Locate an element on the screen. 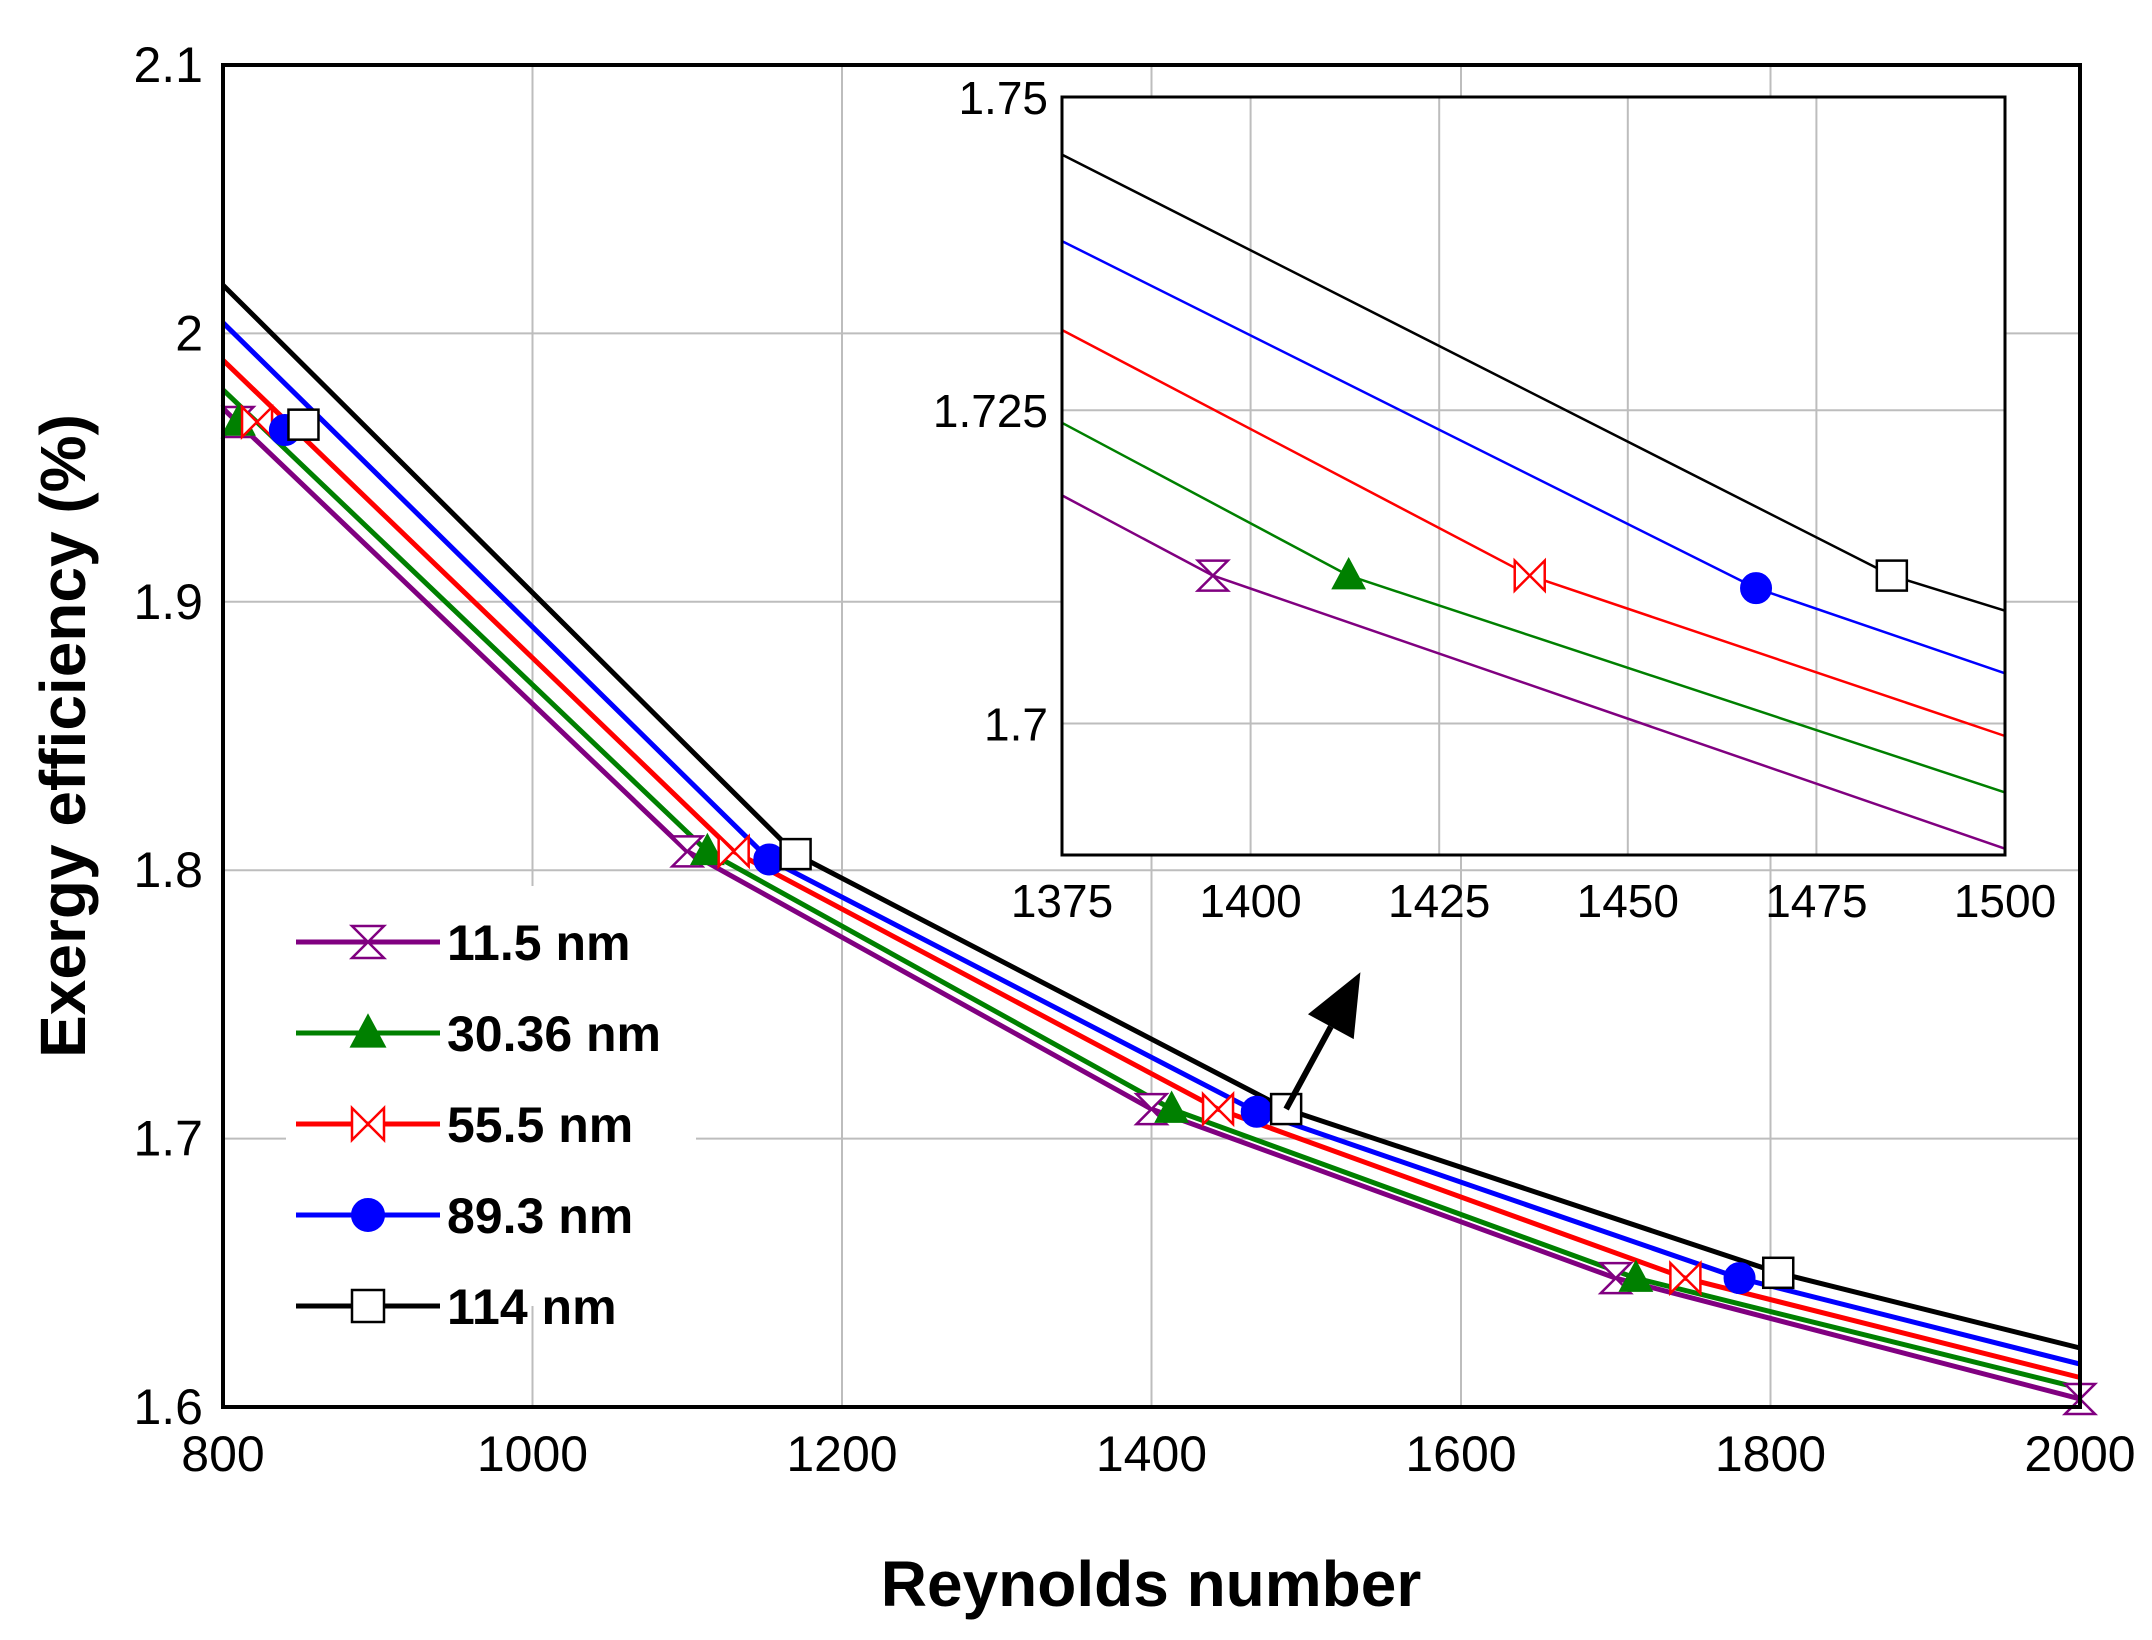 The height and width of the screenshot is (1640, 2152). x-tick-label: 1375 is located at coordinates (1062, 901).